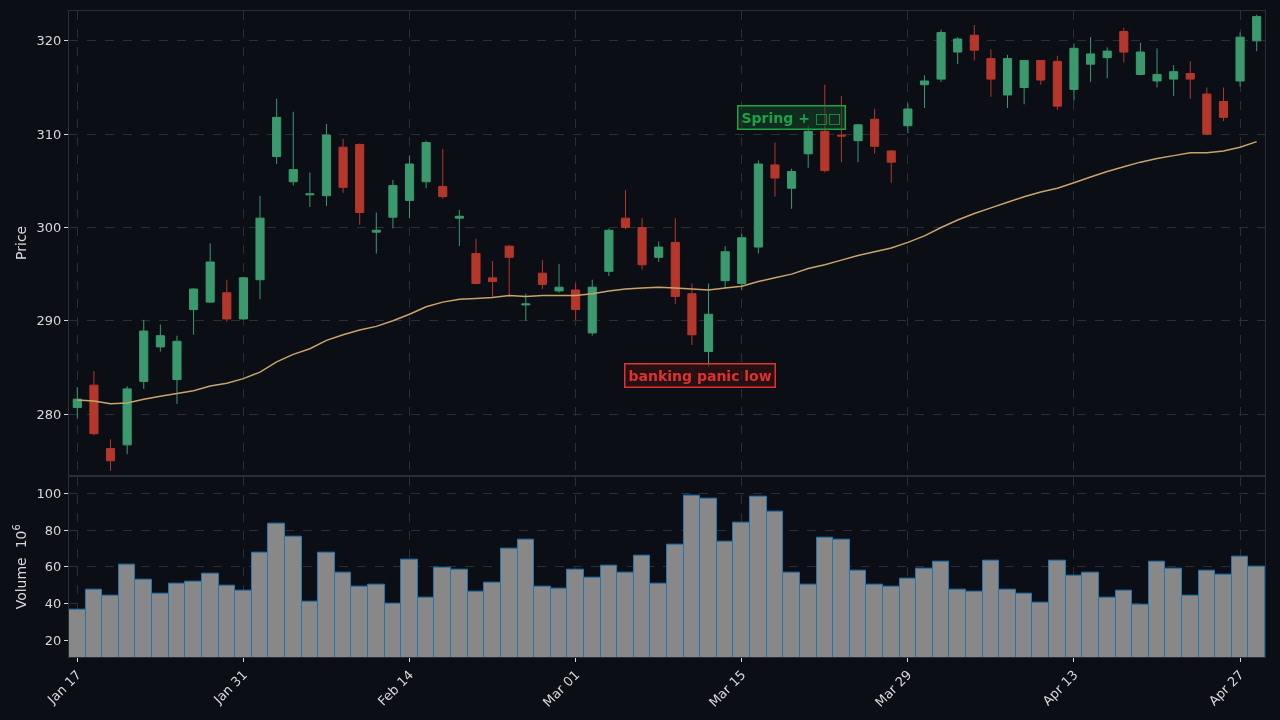 The height and width of the screenshot is (720, 1280). Describe the element at coordinates (49, 134) in the screenshot. I see `y-tick-label: 310` at that location.